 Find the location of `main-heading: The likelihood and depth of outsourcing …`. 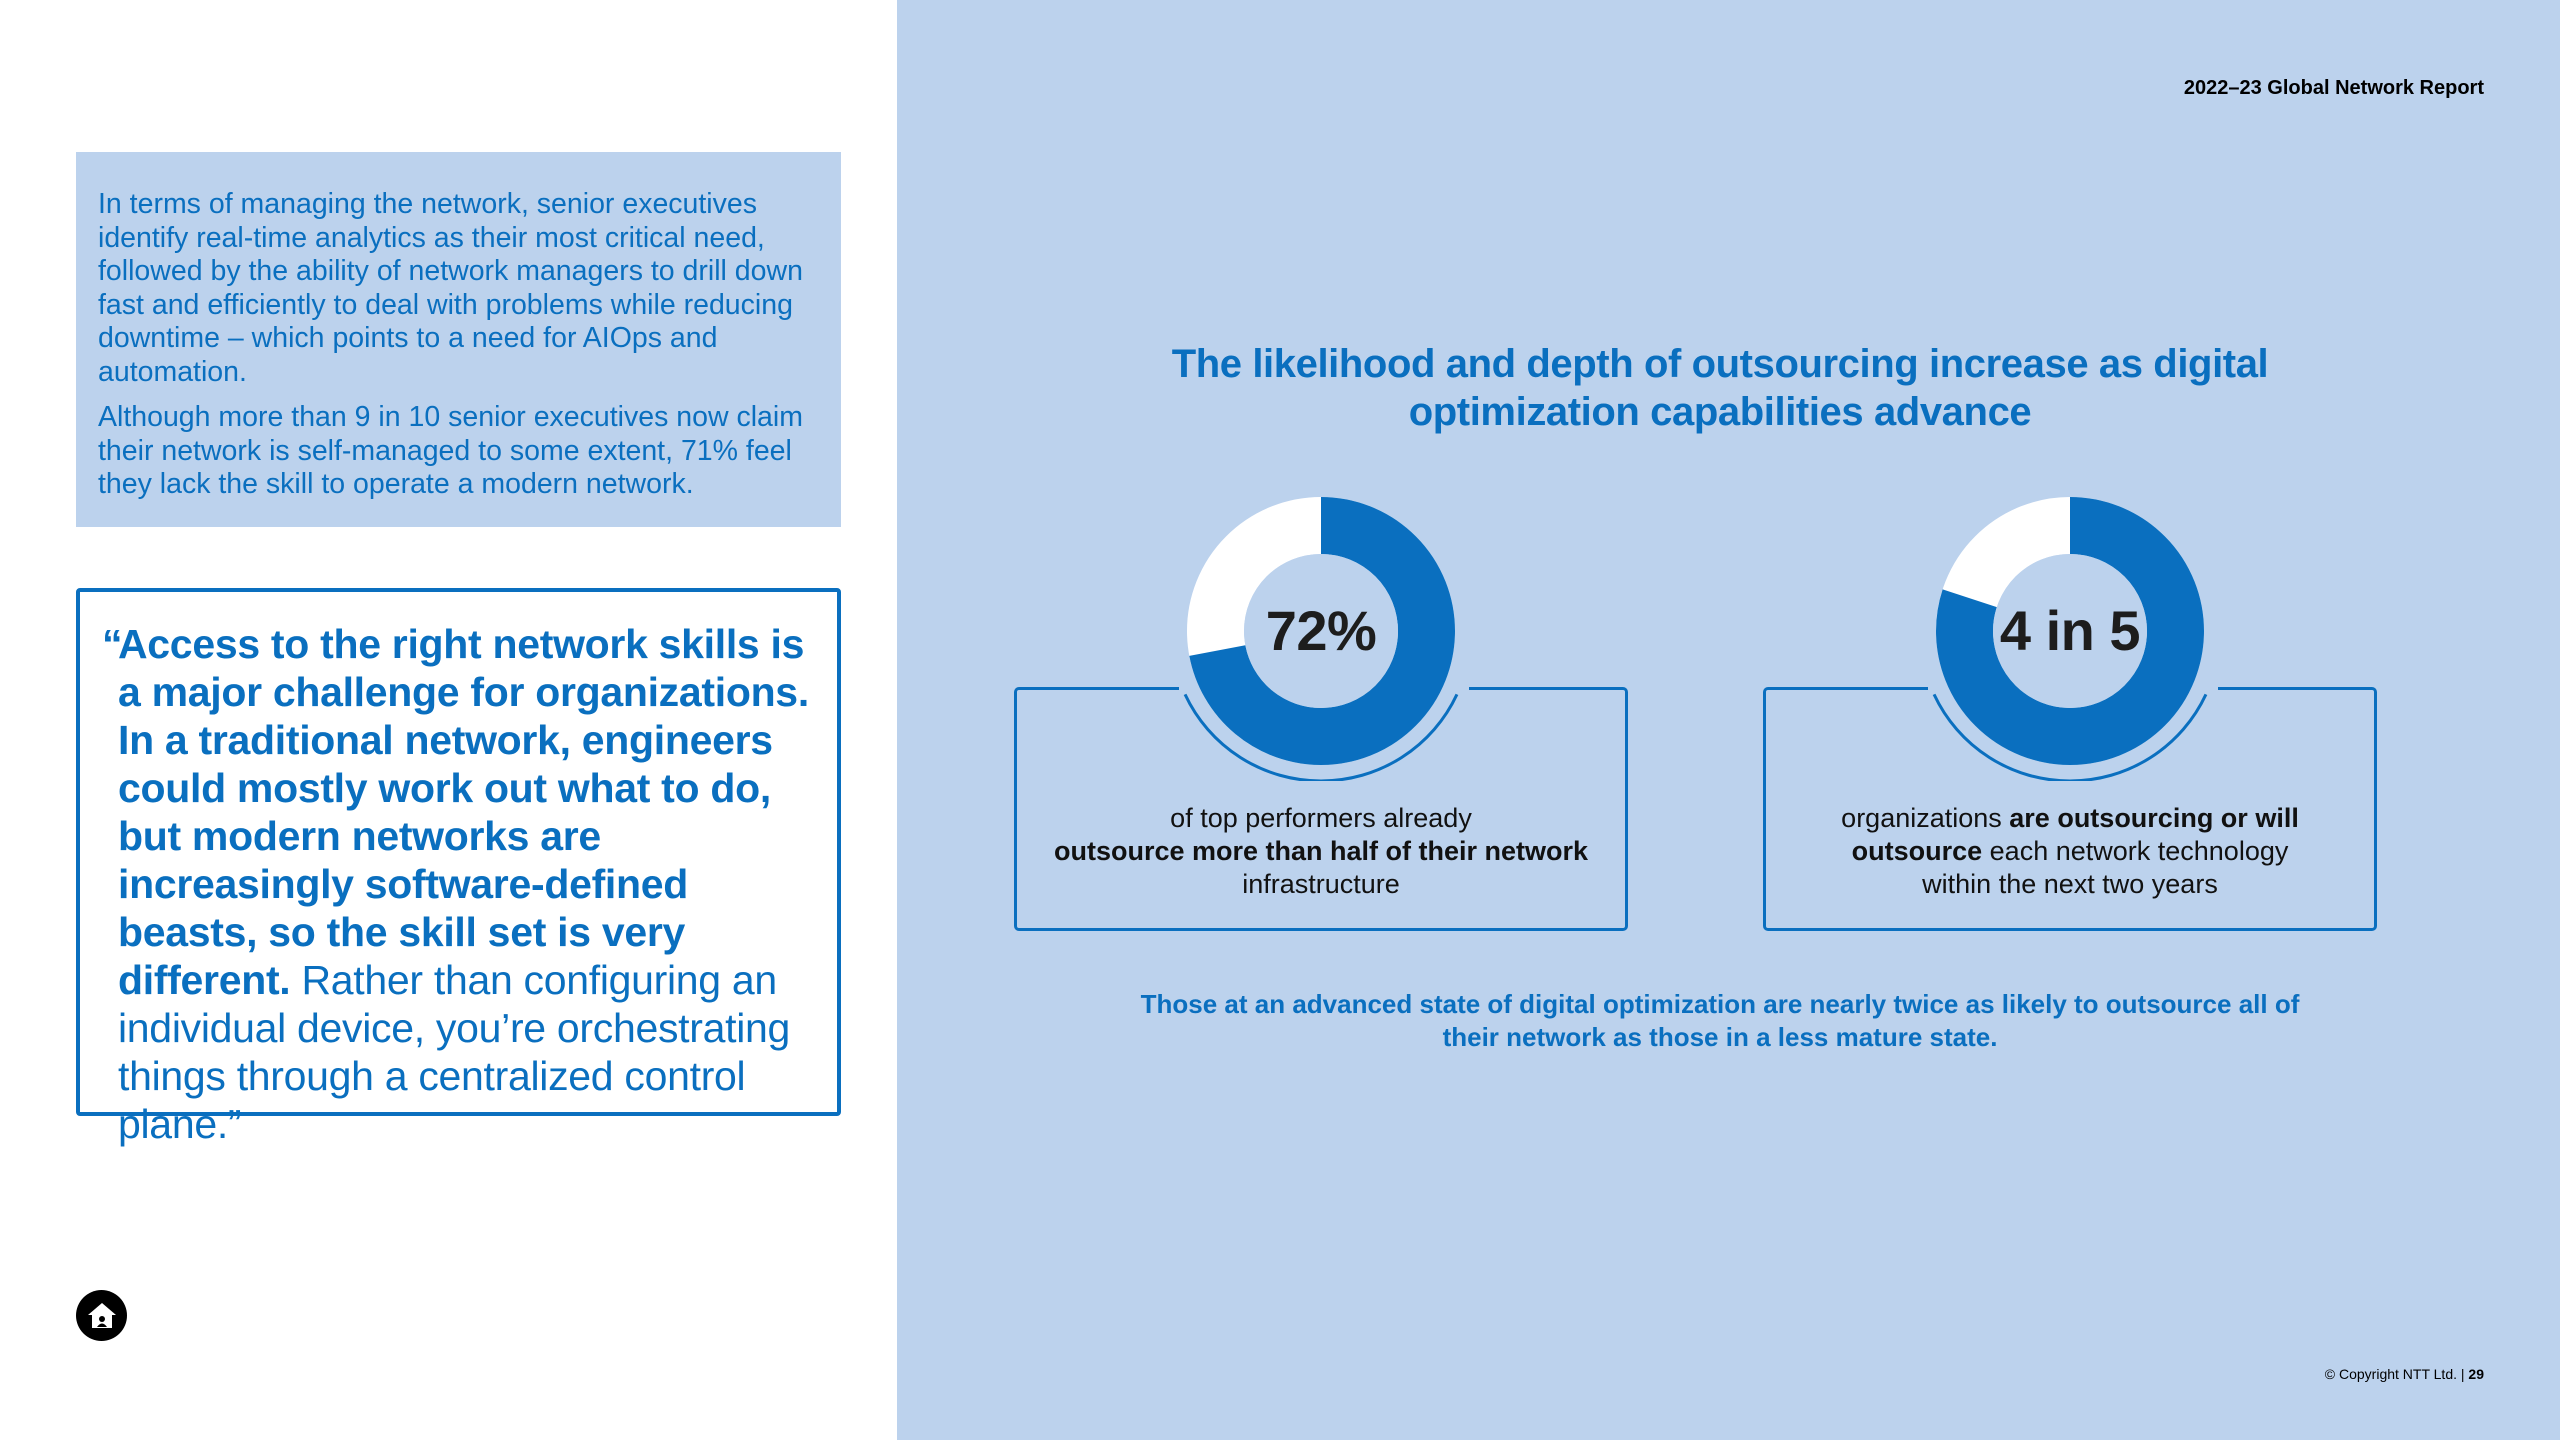

main-heading: The likelihood and depth of outsourcing … is located at coordinates (1720, 388).